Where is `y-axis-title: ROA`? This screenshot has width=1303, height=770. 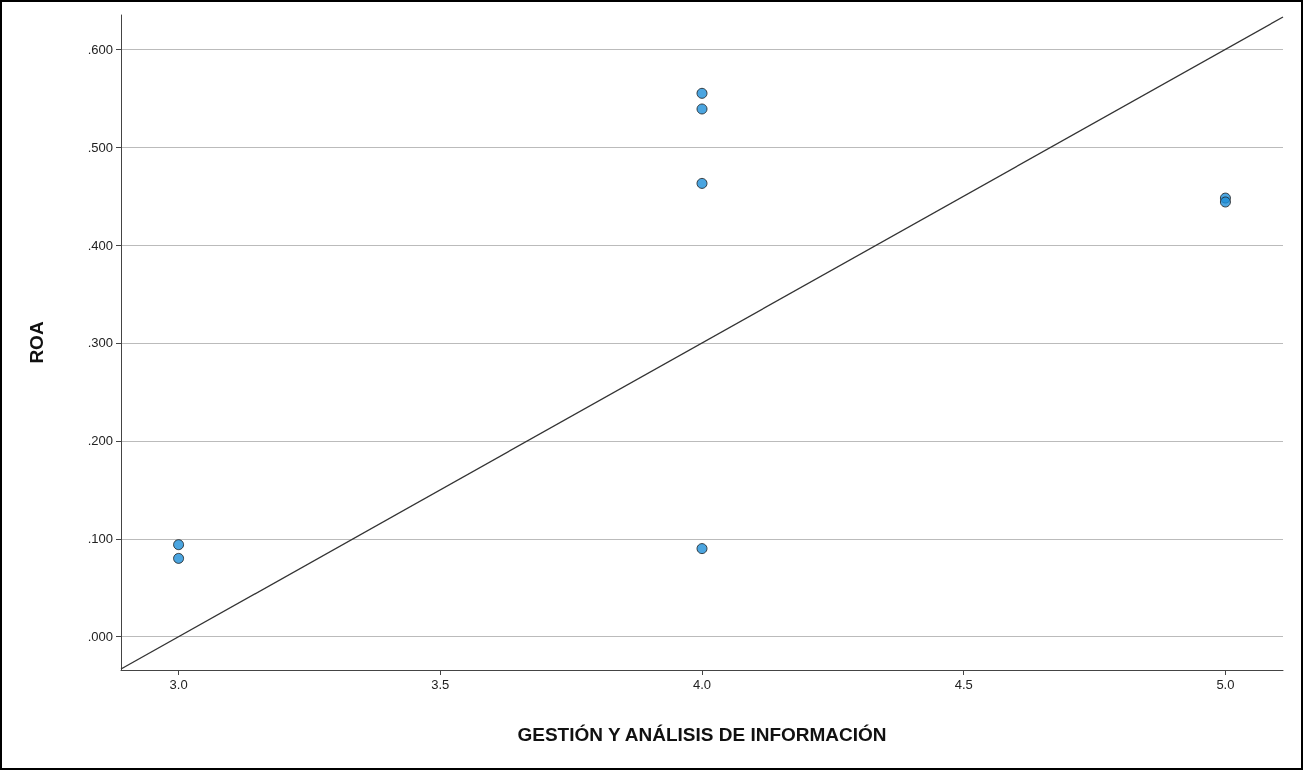 y-axis-title: ROA is located at coordinates (36, 342).